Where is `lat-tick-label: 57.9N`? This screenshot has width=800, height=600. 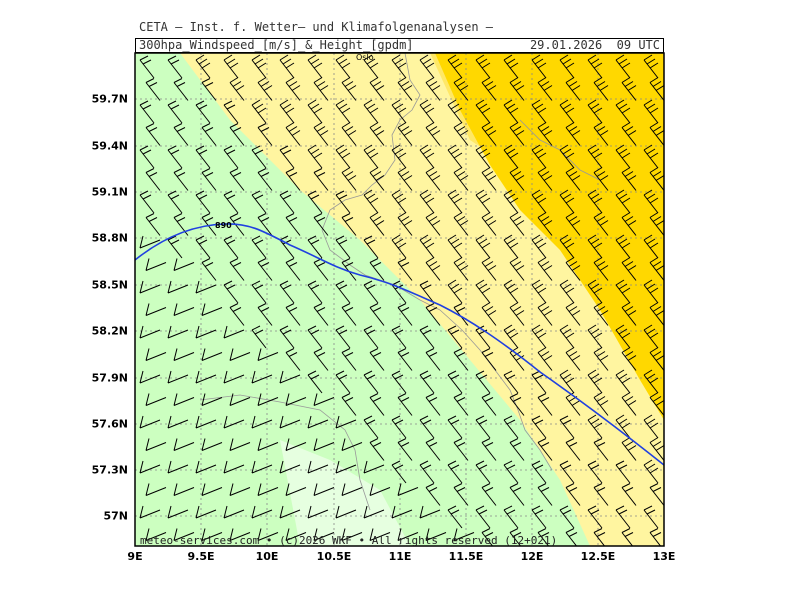 lat-tick-label: 57.9N is located at coordinates (109, 378).